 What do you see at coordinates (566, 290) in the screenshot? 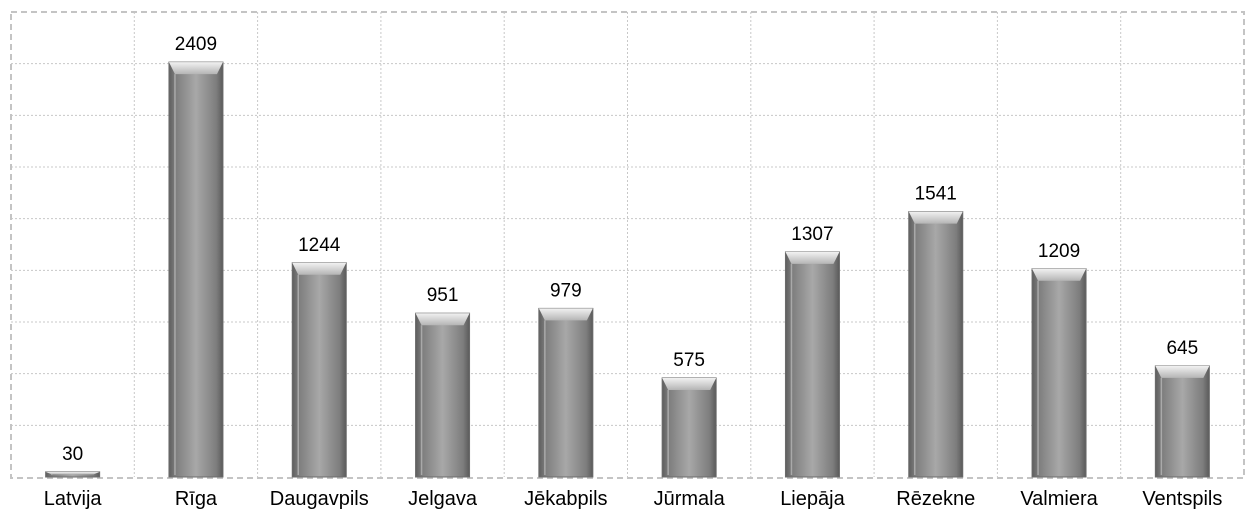
I see `data-label: 979` at bounding box center [566, 290].